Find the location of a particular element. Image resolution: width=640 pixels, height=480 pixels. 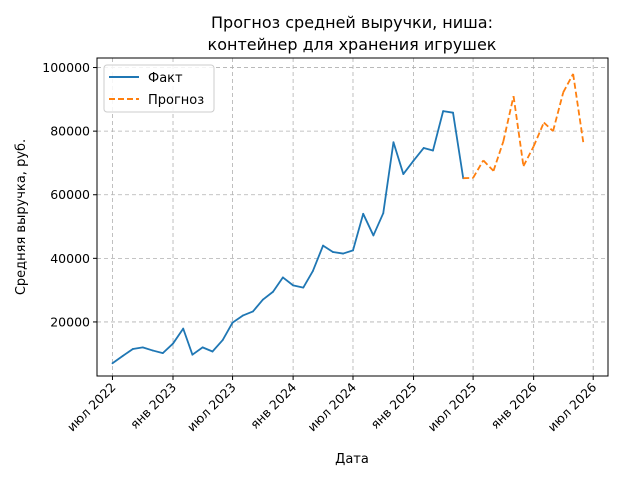

x-tick-label: июл 2025 is located at coordinates (451, 407).